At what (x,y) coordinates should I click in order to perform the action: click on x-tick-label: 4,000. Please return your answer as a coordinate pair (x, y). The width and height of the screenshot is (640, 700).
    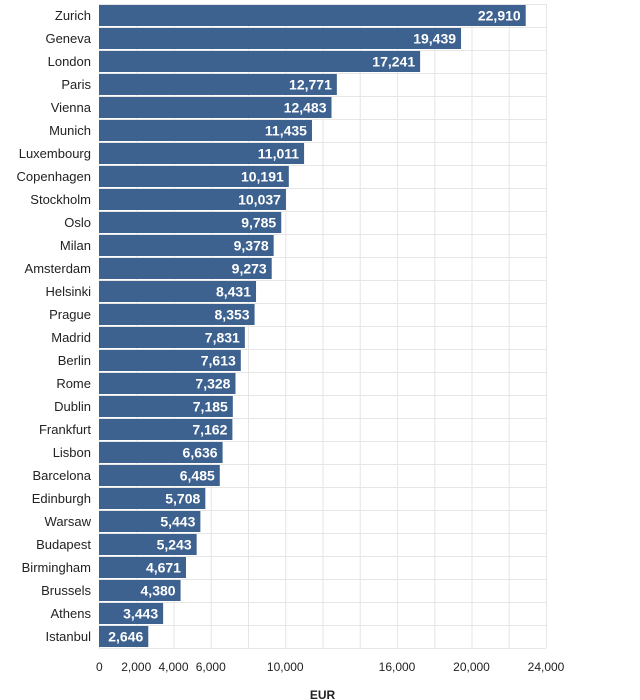
    Looking at the image, I should click on (173, 667).